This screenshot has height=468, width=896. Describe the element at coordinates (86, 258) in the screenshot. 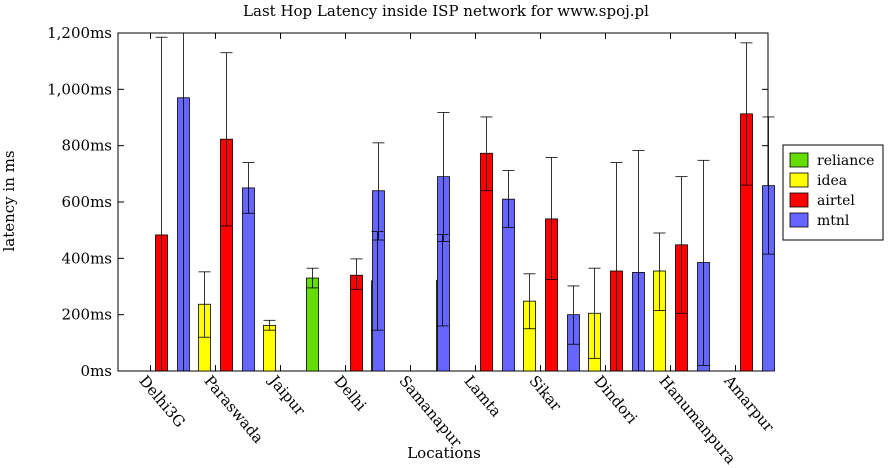

I see `y-tick-label: 400ms` at that location.